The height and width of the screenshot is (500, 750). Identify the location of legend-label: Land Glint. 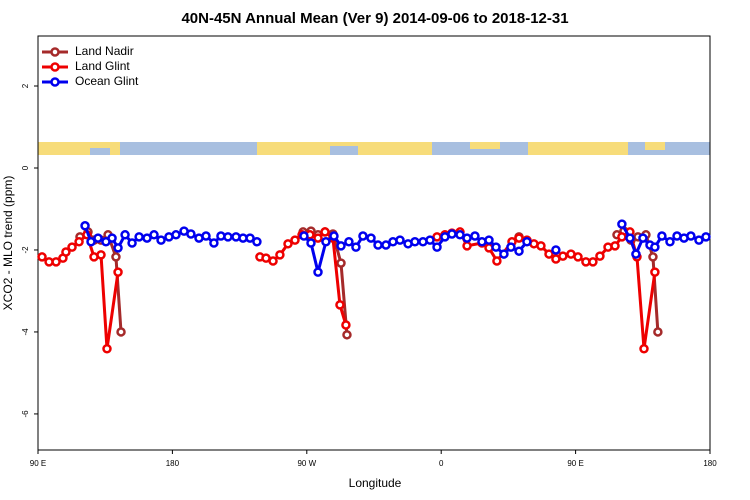
(102, 66).